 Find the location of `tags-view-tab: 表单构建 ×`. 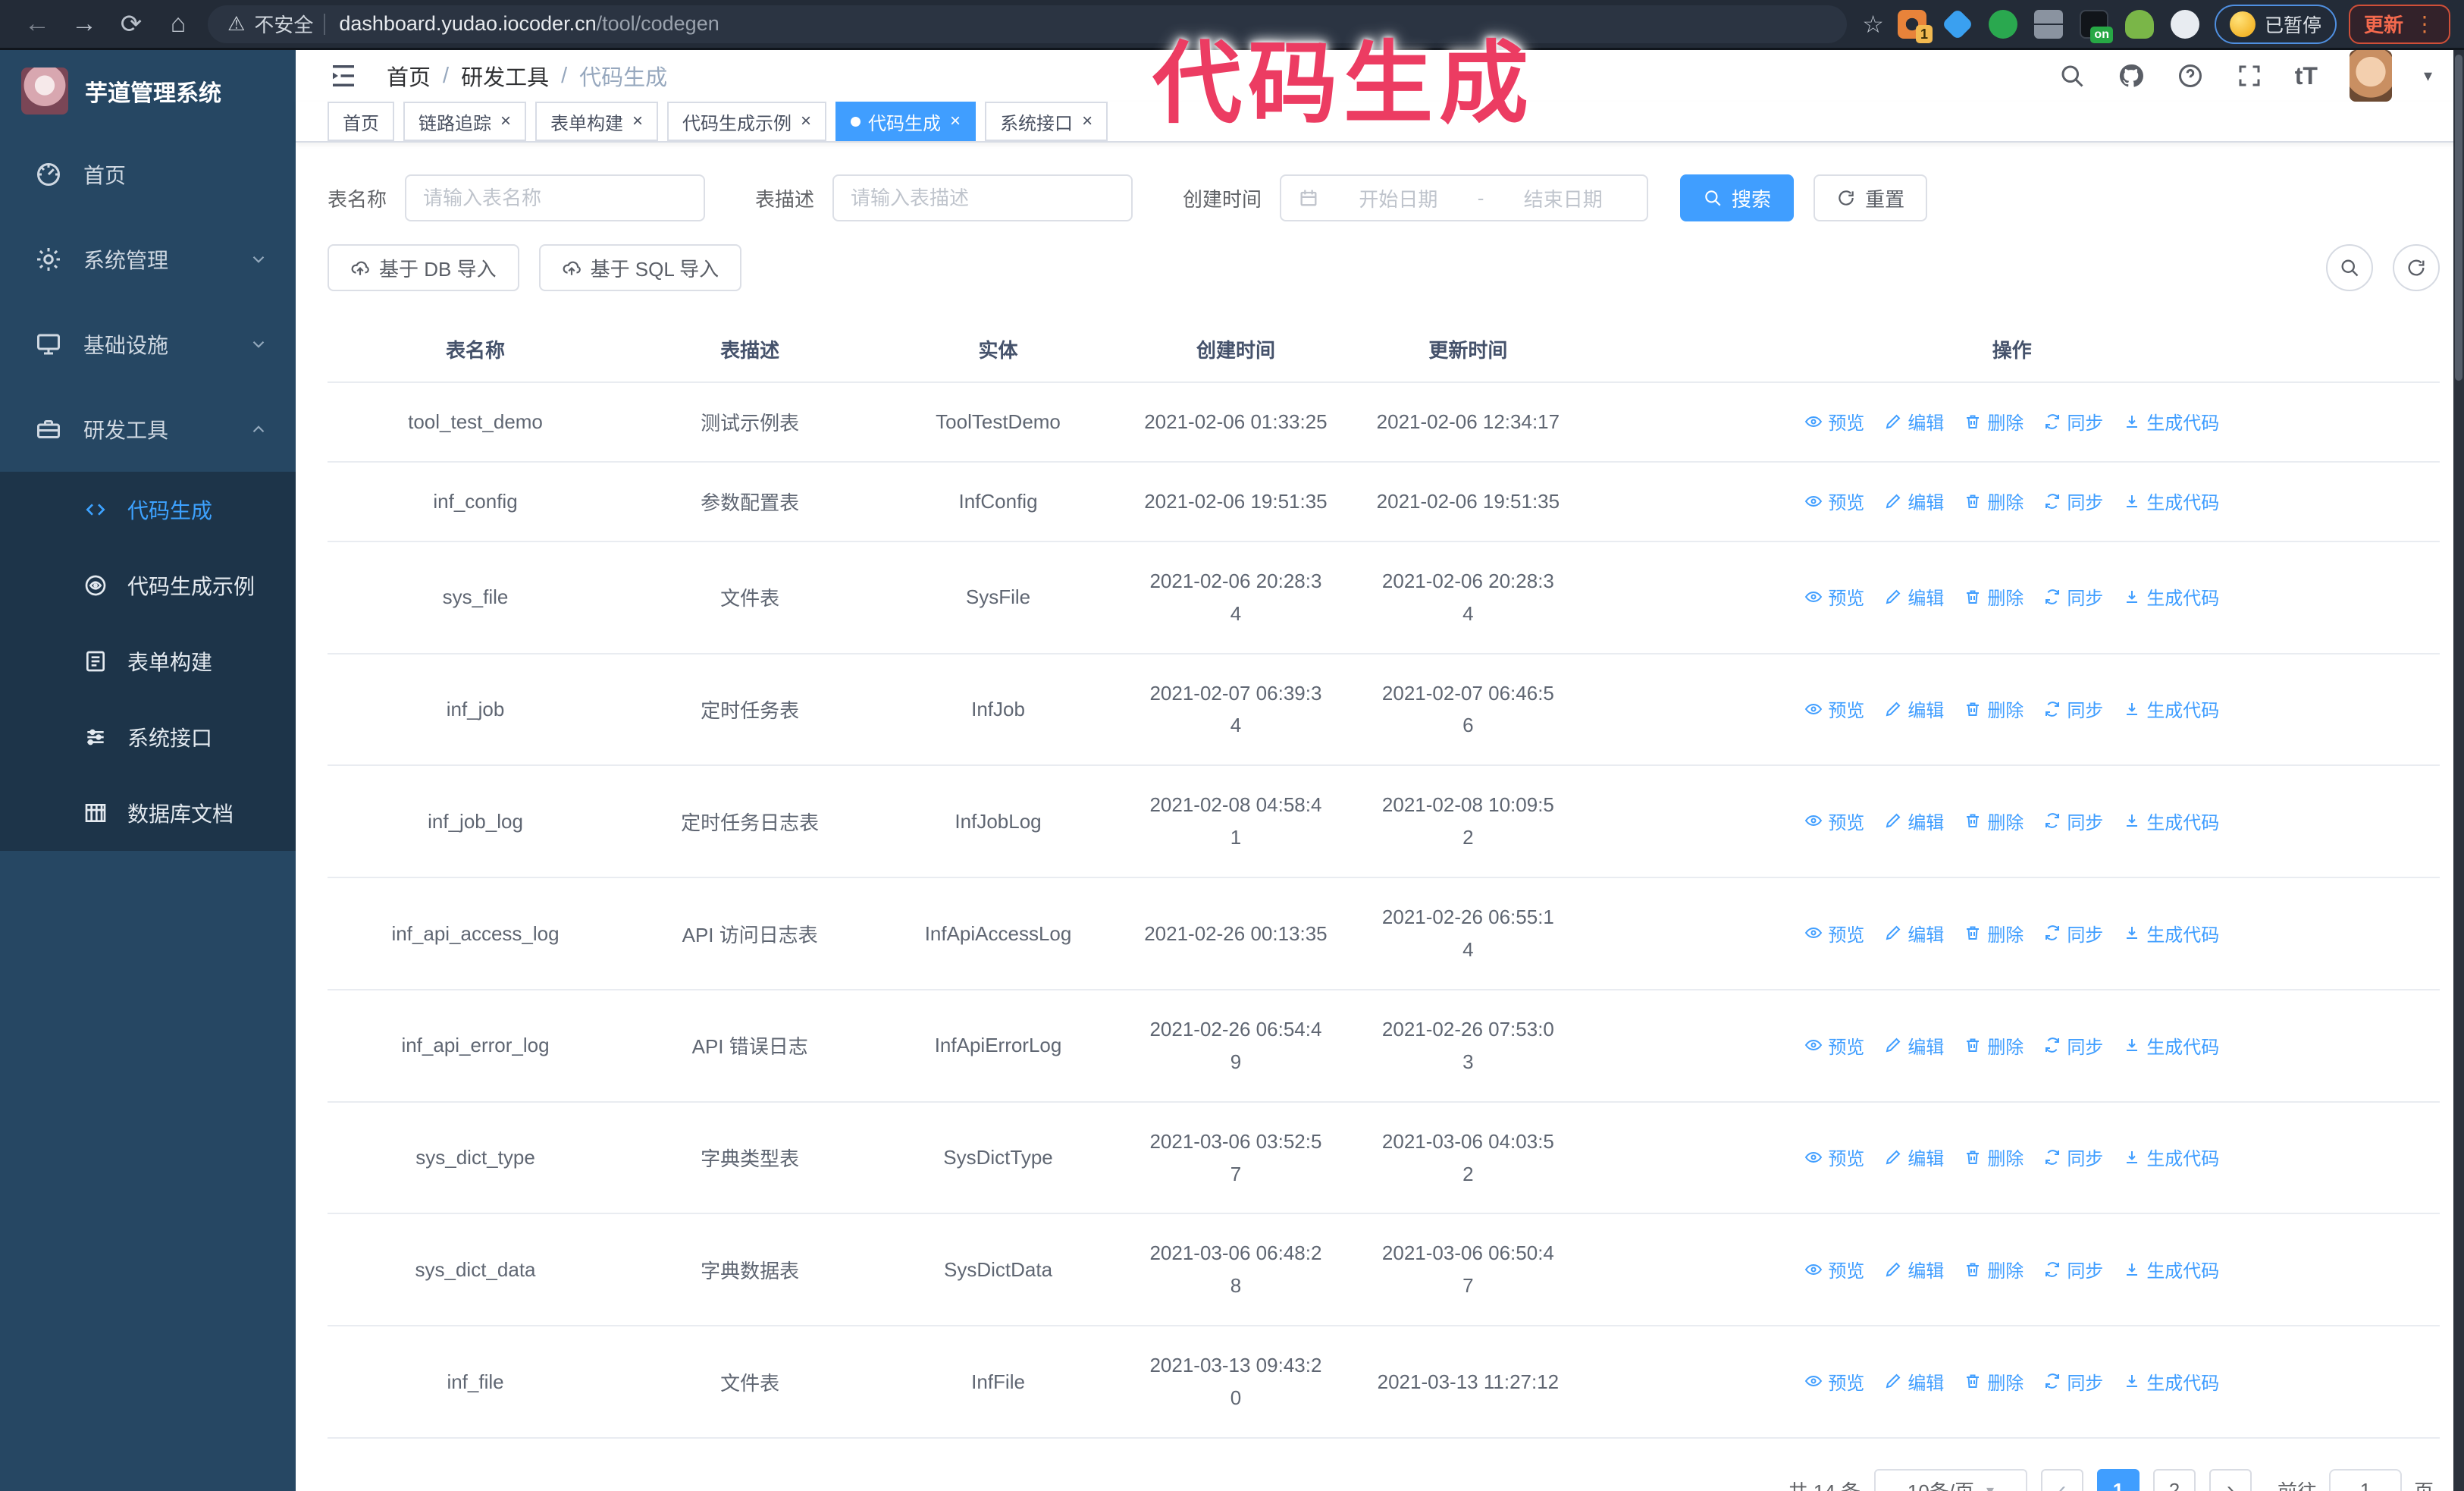

tags-view-tab: 表单构建 × is located at coordinates (597, 121).